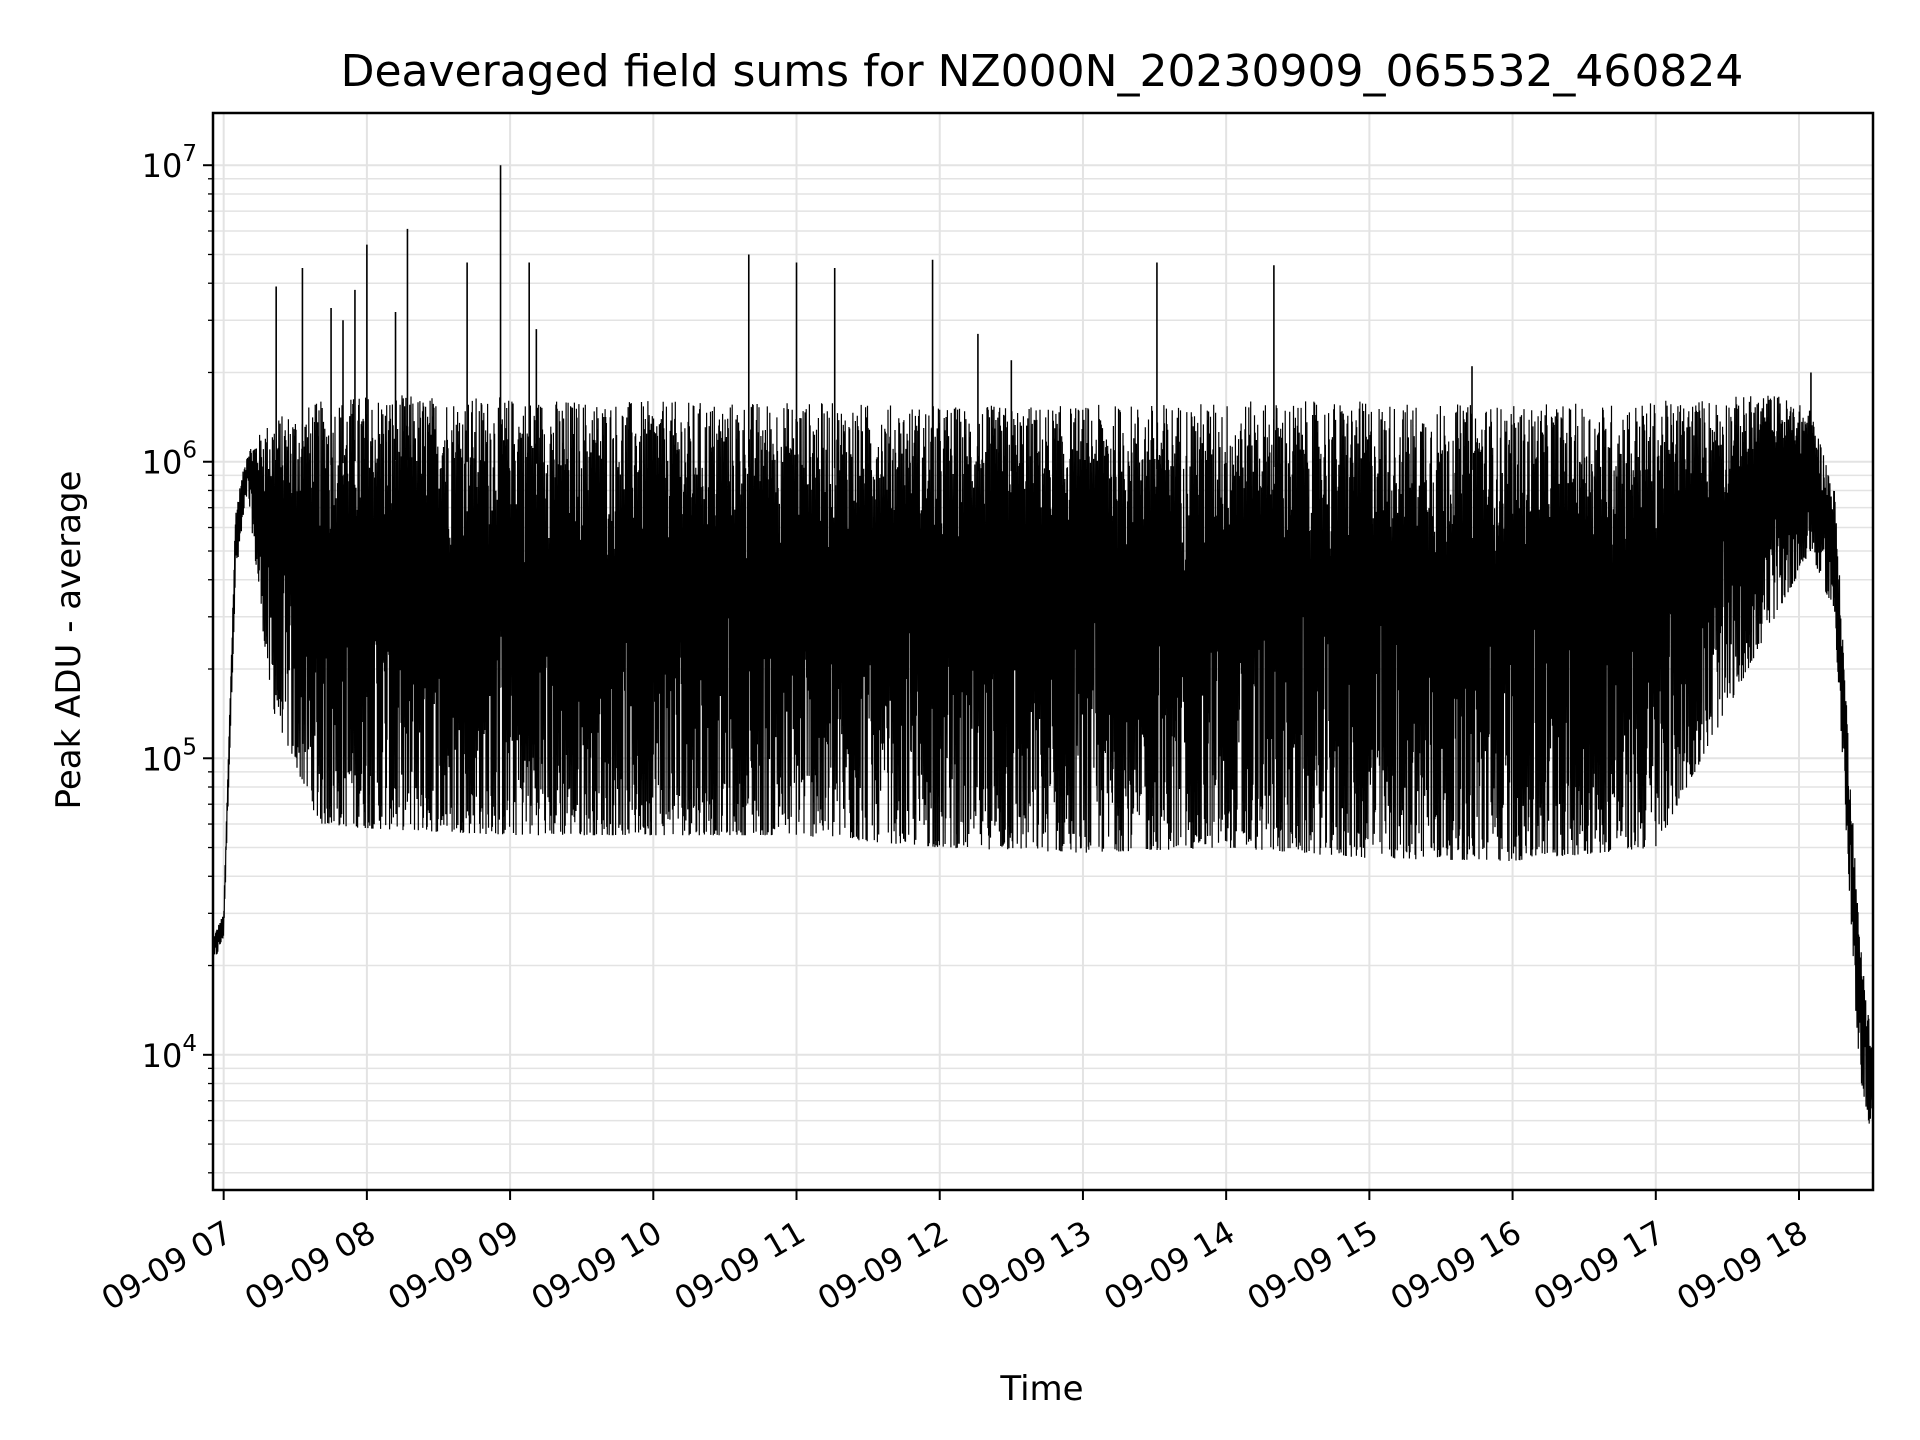  What do you see at coordinates (169, 756) in the screenshot?
I see `y-tick-label: 10⁵` at bounding box center [169, 756].